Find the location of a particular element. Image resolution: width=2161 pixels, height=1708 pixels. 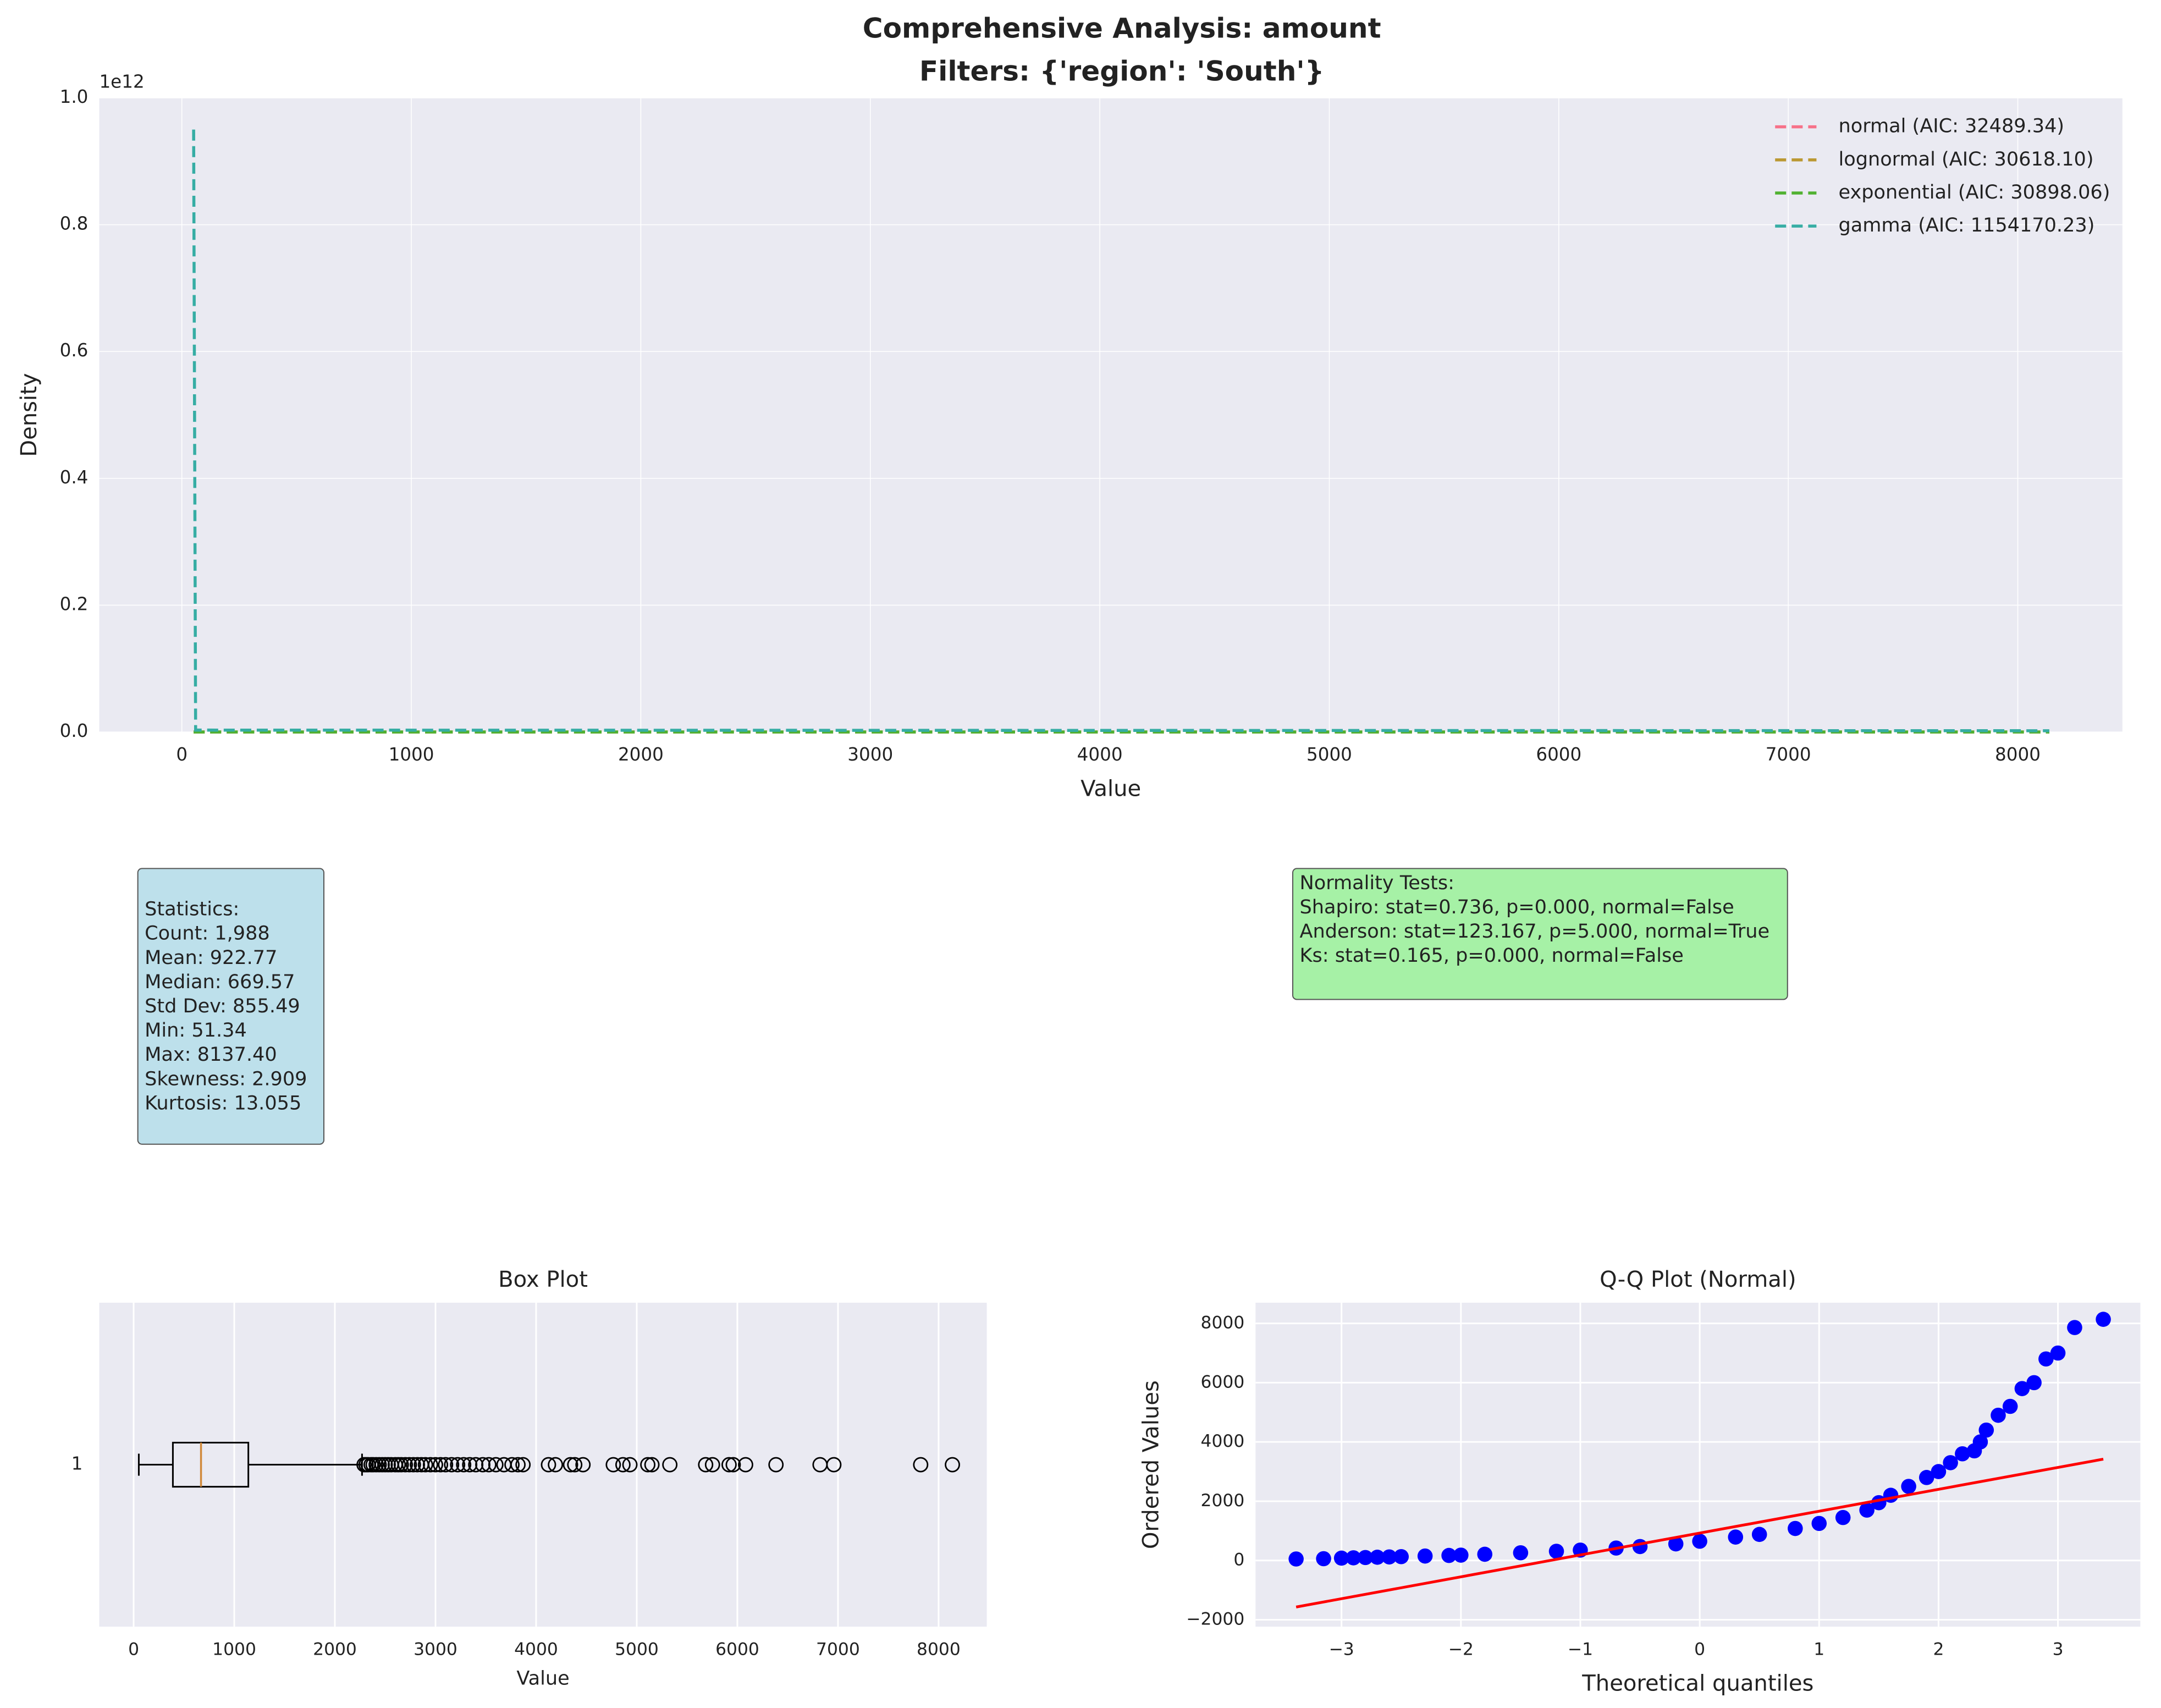

y-tick-label: 0 is located at coordinates (1238, 1560).